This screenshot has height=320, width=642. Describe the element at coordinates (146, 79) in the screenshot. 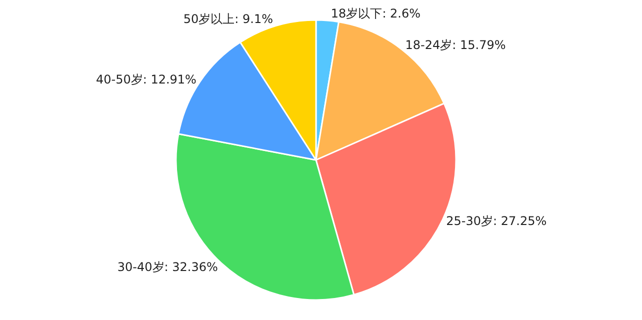

I see `slice-label: 40-50岁: 12.91%` at that location.